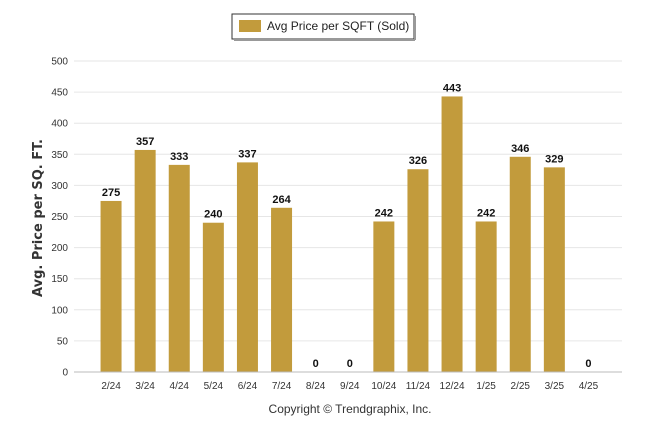 The height and width of the screenshot is (434, 646). I want to click on y-tick-label: 400, so click(59, 124).